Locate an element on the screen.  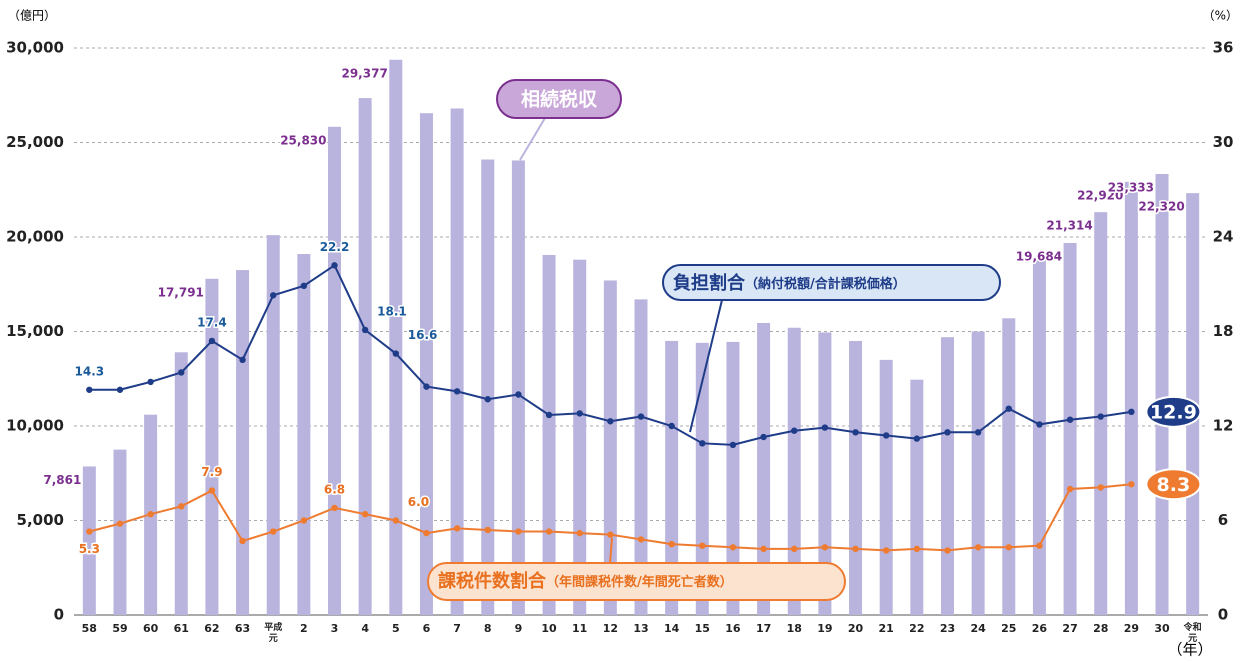
x-tick-label: 8 is located at coordinates (488, 628).